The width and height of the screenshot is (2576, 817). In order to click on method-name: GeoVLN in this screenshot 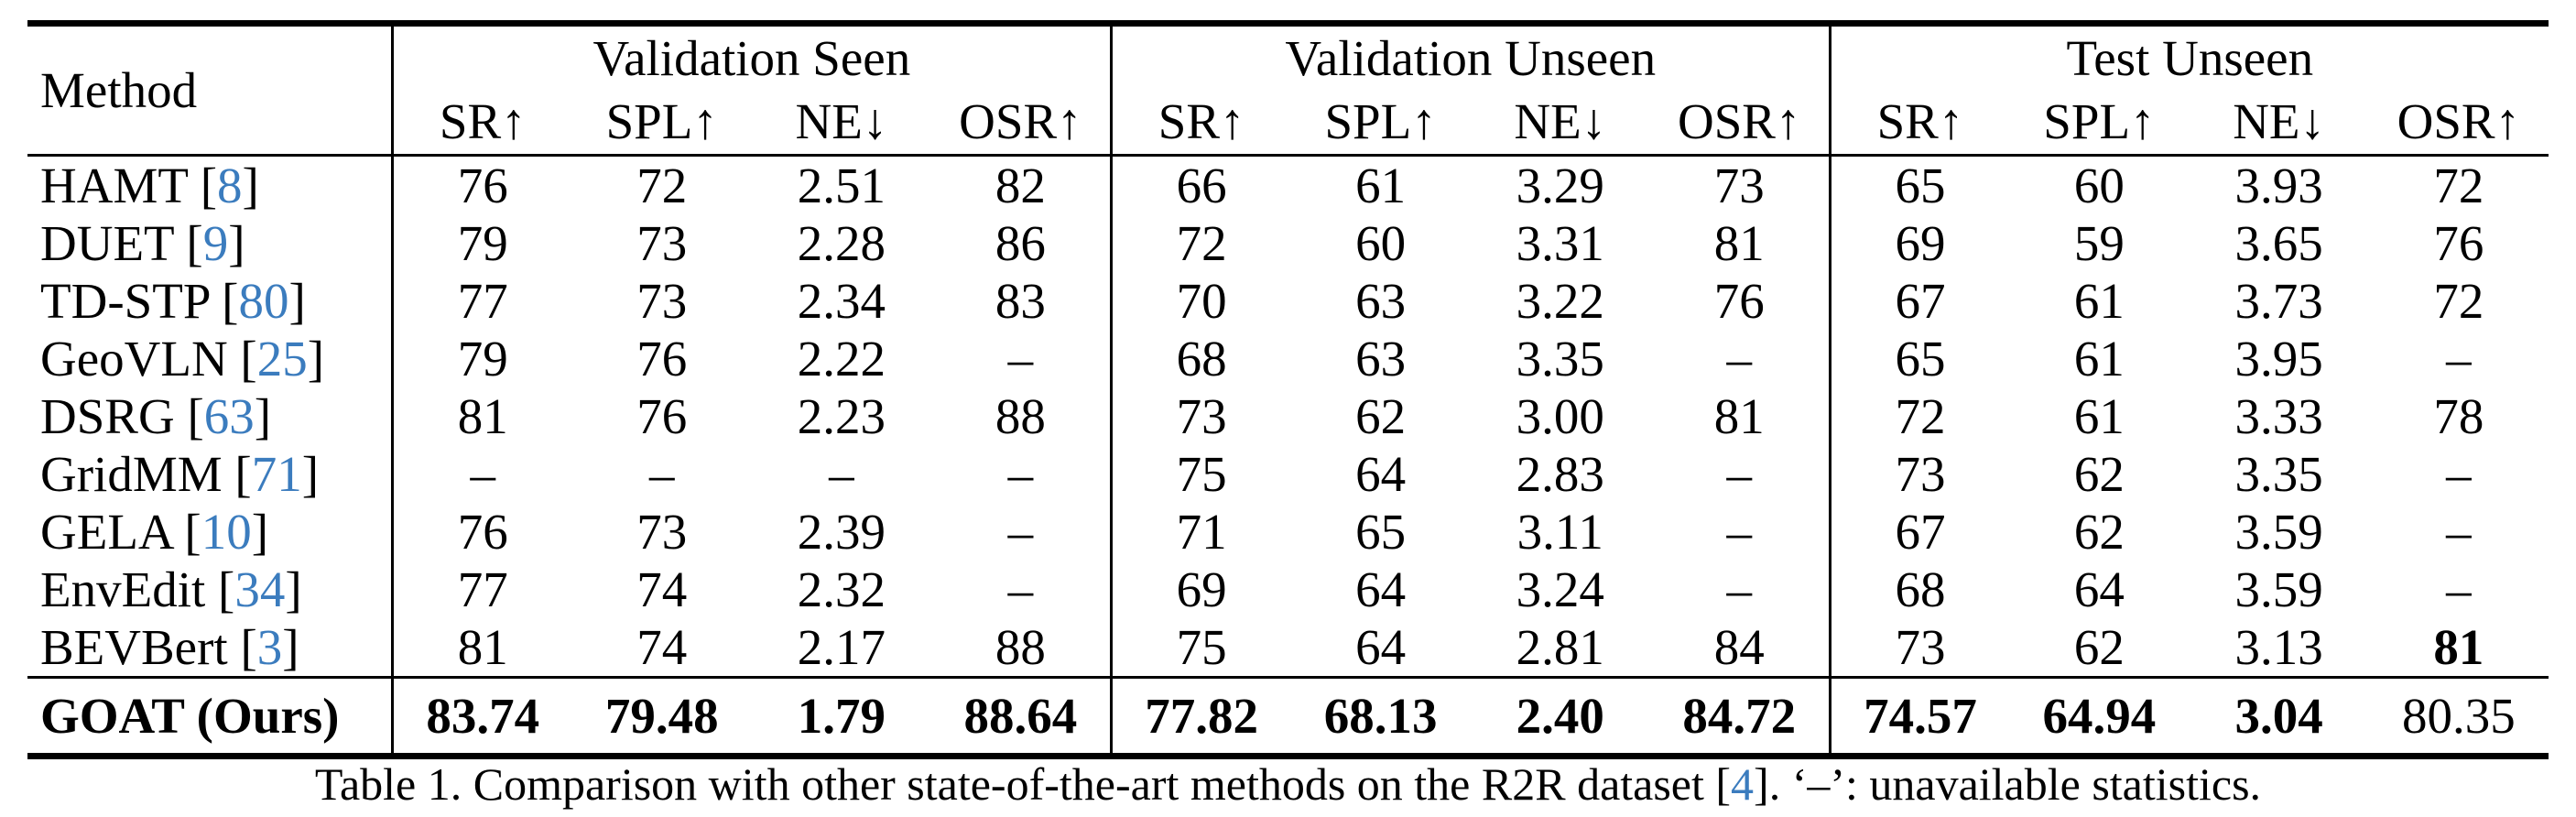, I will do `click(134, 359)`.